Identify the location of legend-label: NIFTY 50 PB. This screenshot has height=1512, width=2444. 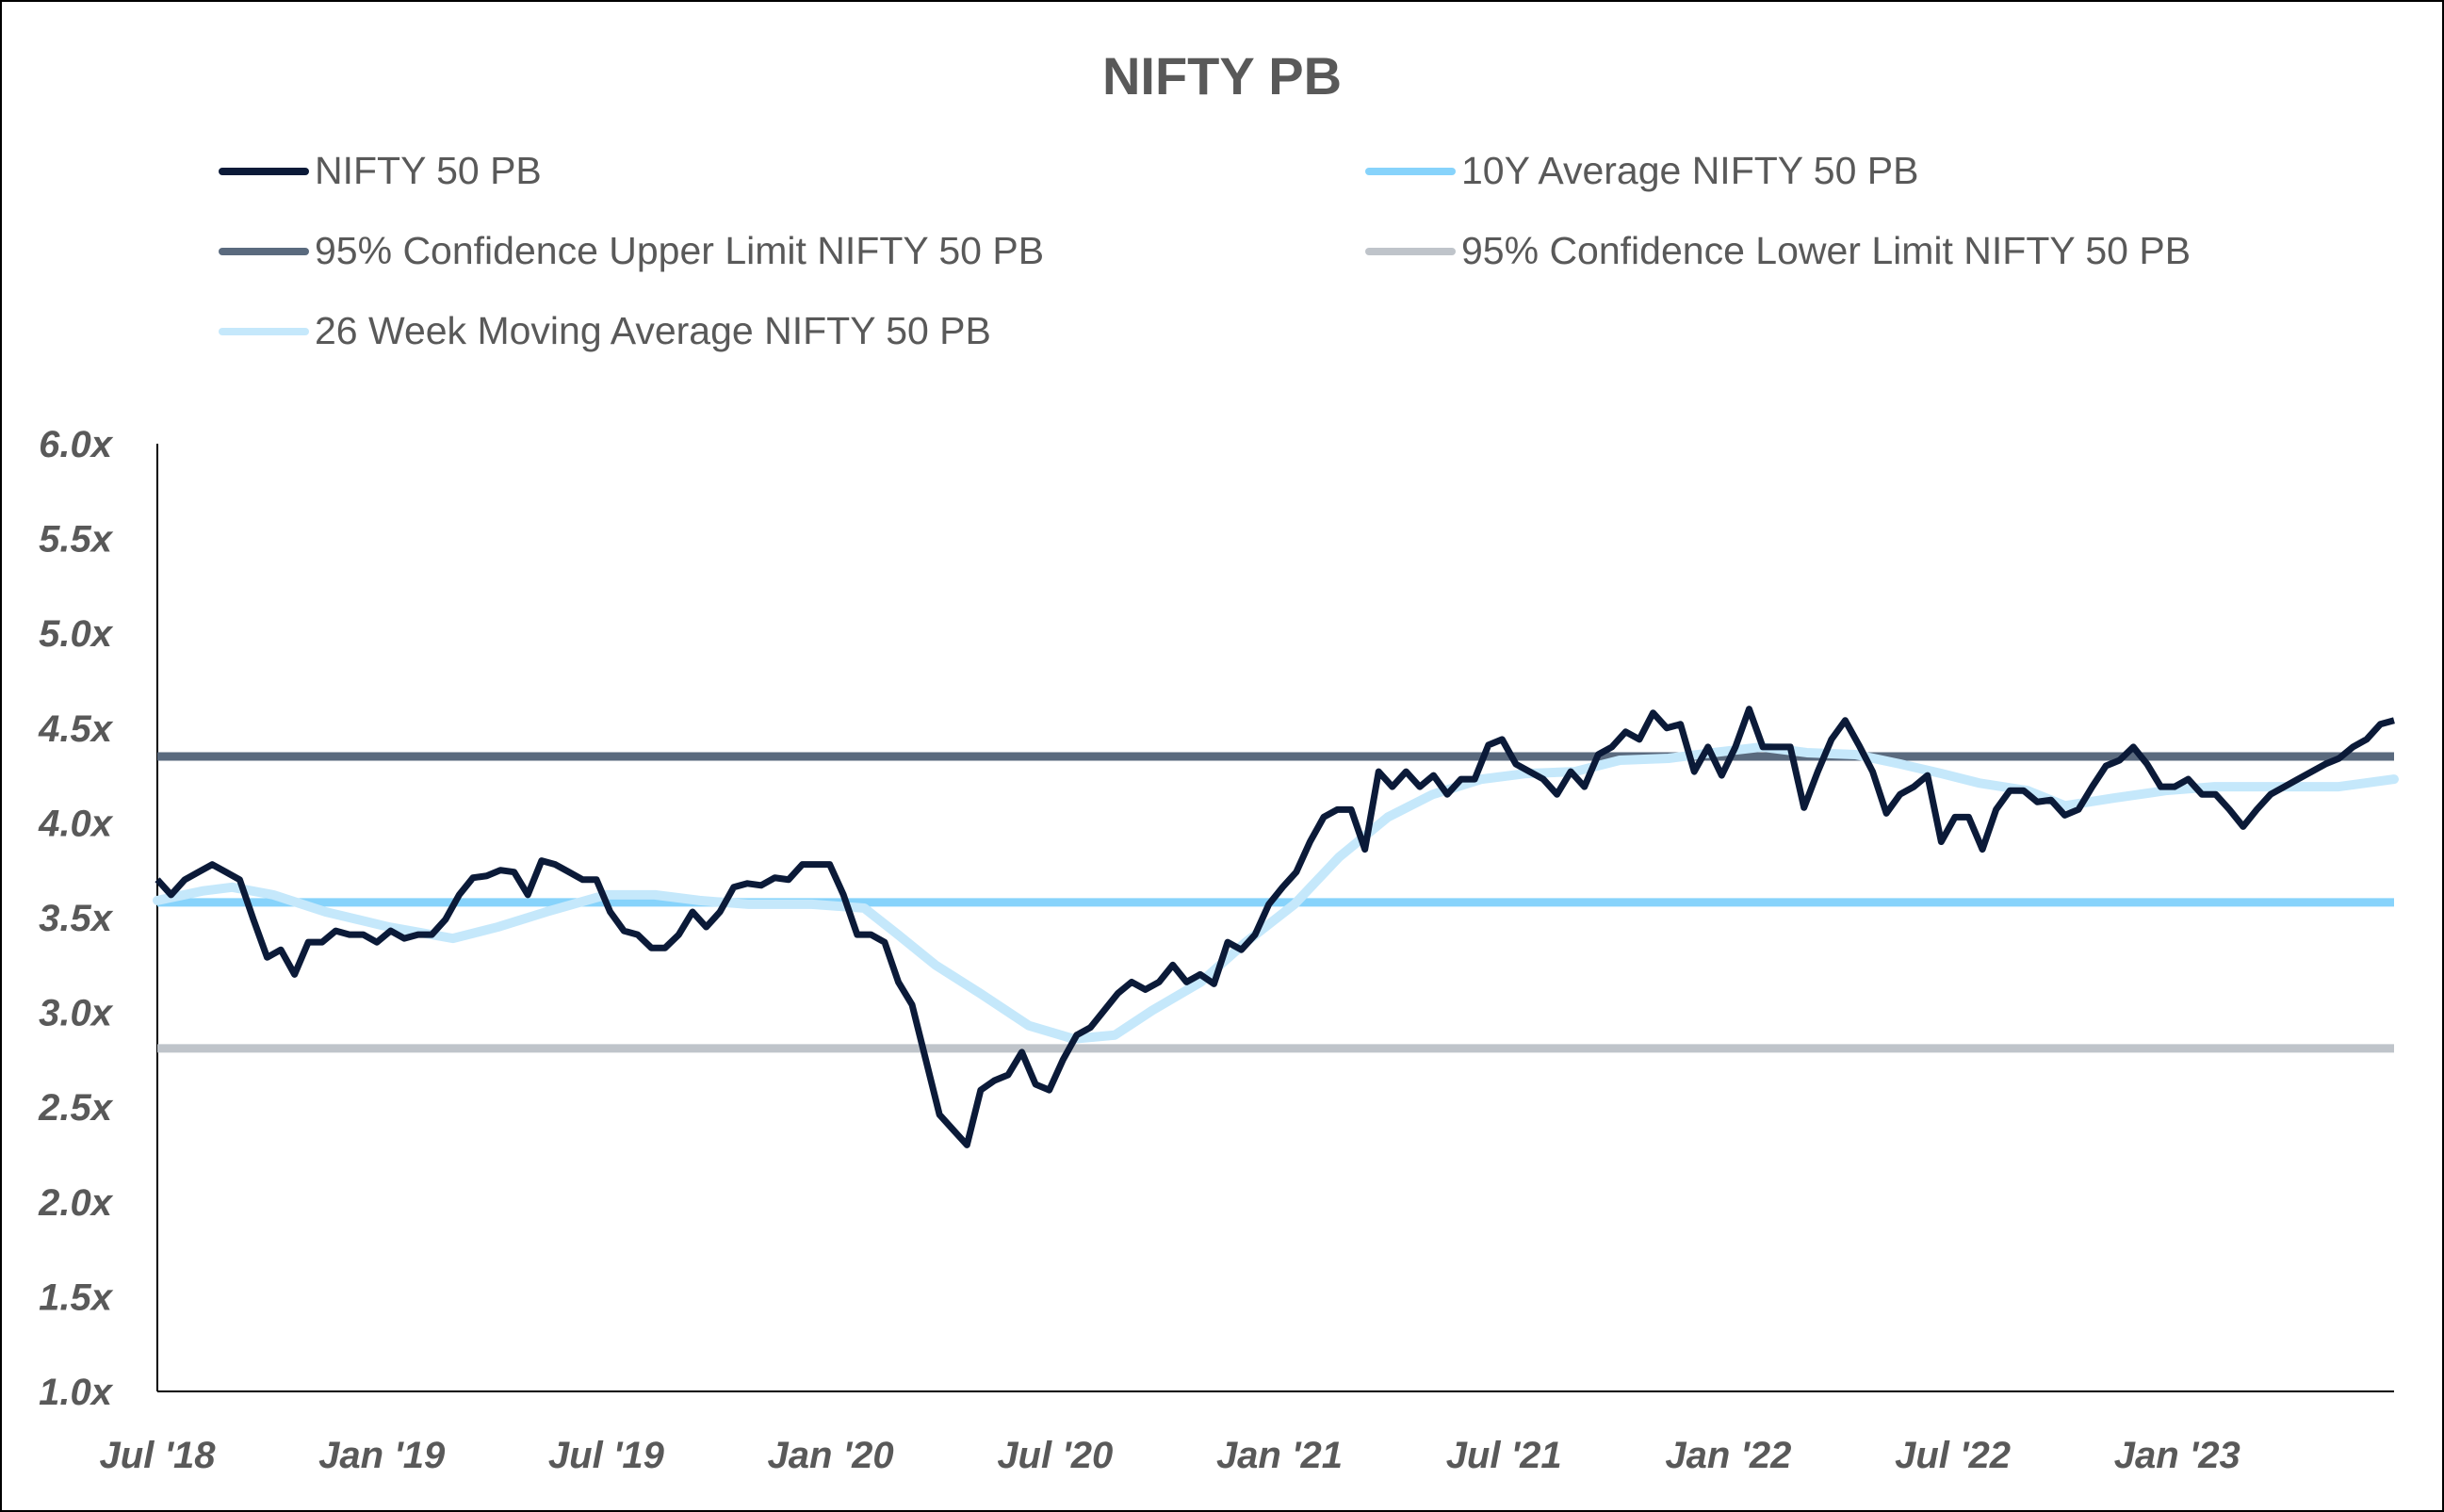
(429, 170).